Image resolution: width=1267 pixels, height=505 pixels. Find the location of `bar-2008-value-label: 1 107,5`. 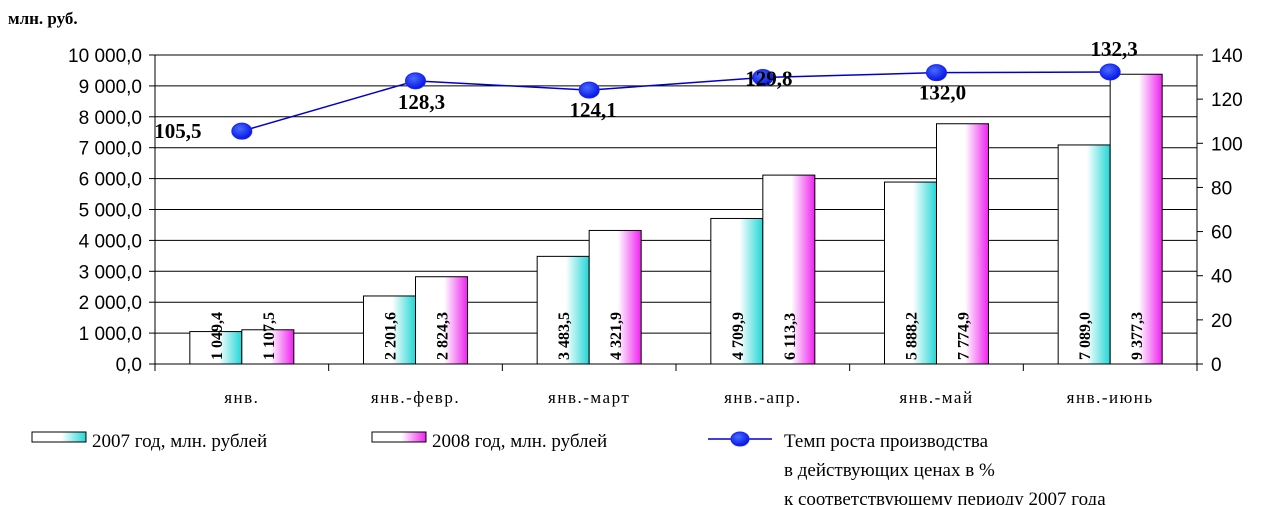

bar-2008-value-label: 1 107,5 is located at coordinates (269, 336).